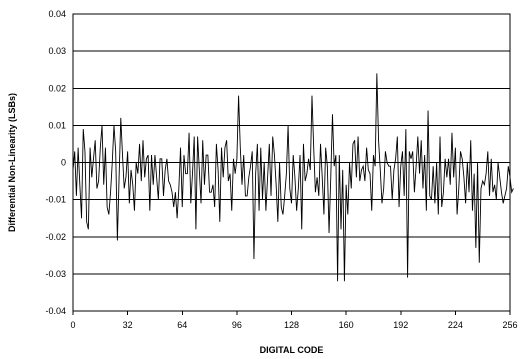 The image size is (522, 359). I want to click on x-tick-label-7: 224, so click(455, 325).